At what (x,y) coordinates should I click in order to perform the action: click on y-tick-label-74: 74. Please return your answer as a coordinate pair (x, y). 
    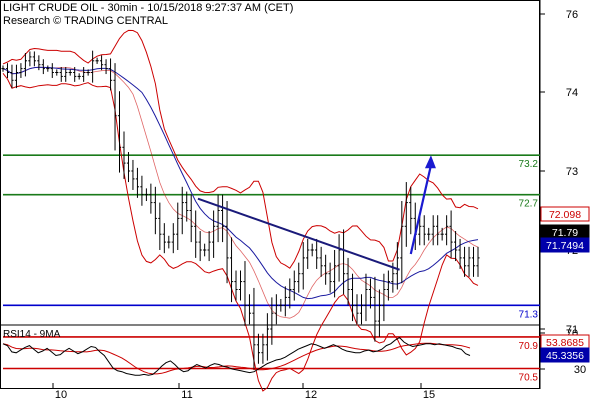
    Looking at the image, I should click on (572, 93).